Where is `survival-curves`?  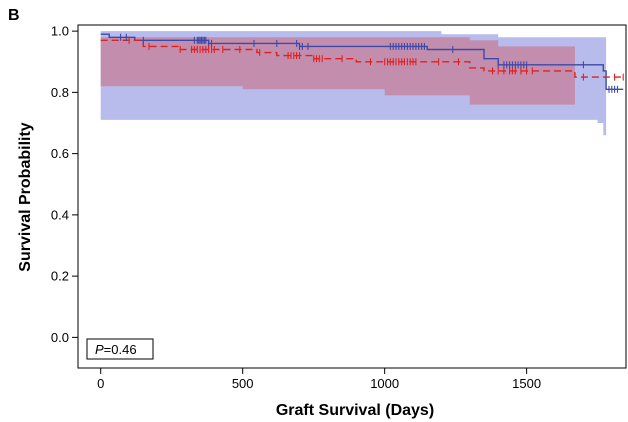 survival-curves is located at coordinates (362, 62).